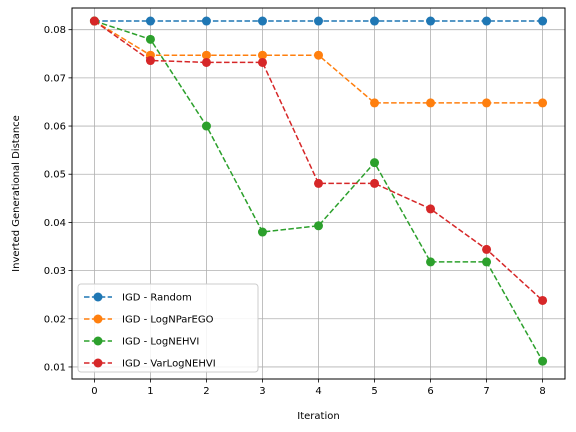 This screenshot has width=576, height=432. I want to click on y-tick-label: 0.02, so click(55, 319).